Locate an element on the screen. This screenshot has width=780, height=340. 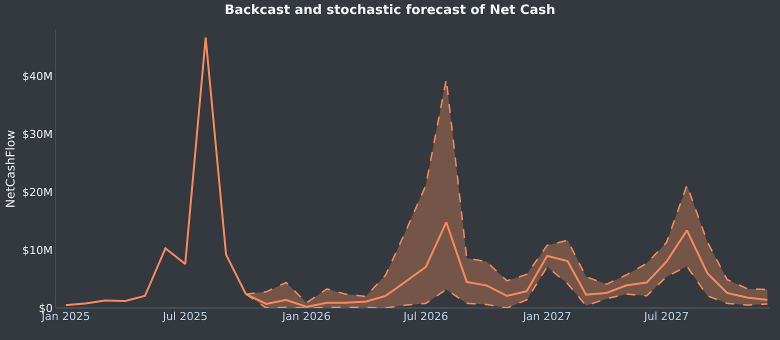
x-tick-label: Jul 2027 is located at coordinates (666, 316).